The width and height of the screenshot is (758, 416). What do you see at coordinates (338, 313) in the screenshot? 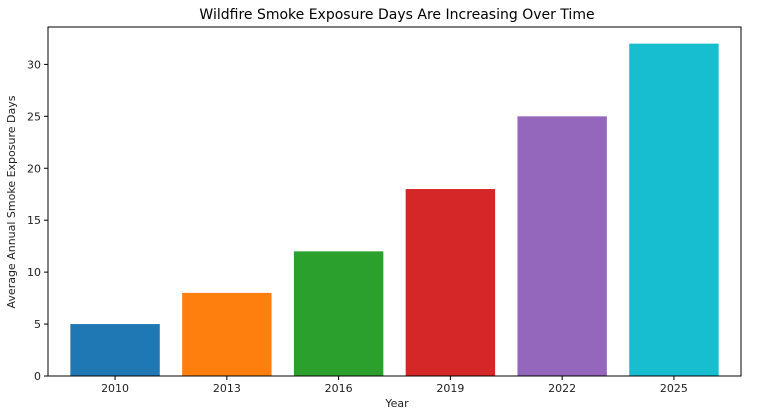
I see `bar-2016` at bounding box center [338, 313].